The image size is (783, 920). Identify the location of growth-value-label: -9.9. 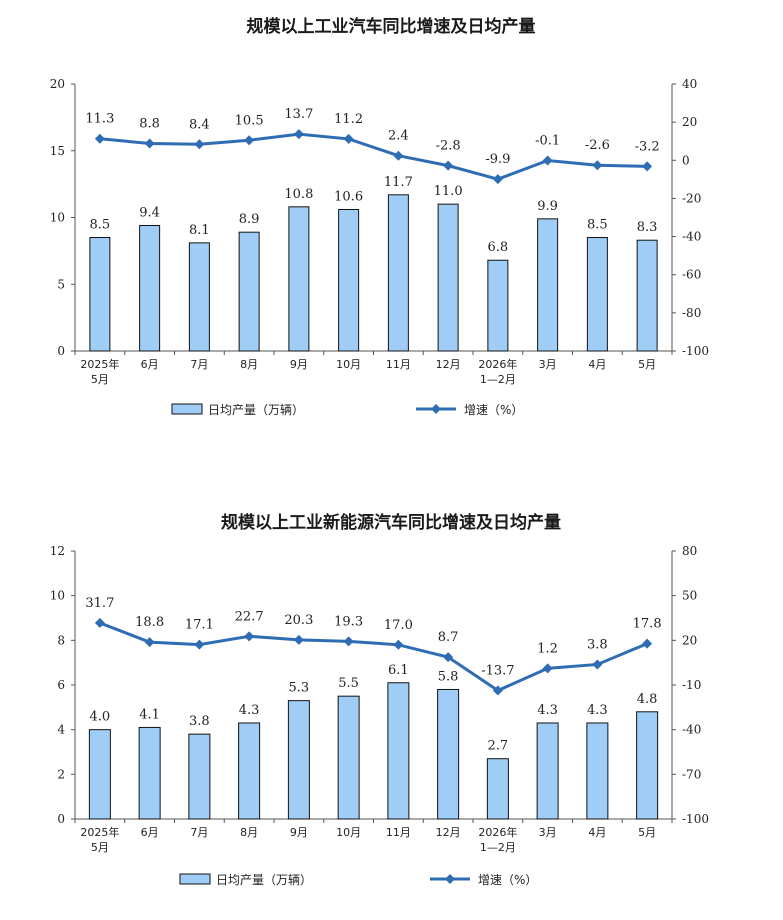
(497, 159).